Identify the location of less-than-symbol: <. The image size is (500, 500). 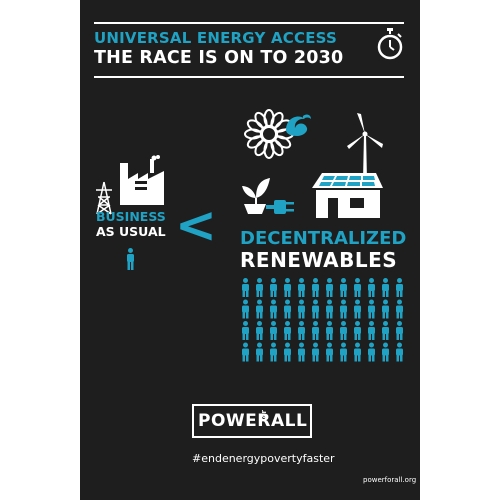
(196, 225).